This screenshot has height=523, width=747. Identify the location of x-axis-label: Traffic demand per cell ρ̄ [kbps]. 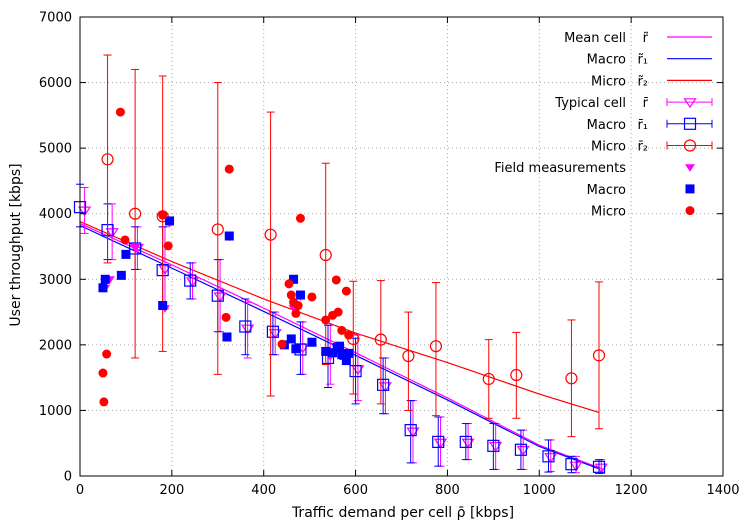
(402, 513).